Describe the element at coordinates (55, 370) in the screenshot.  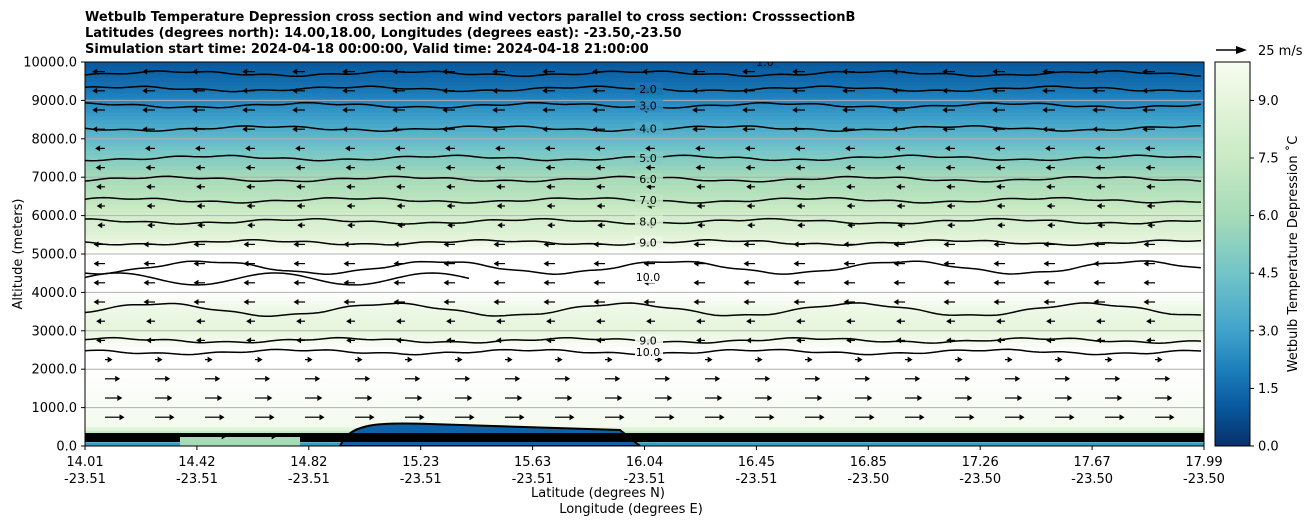
I see `y-tick-label: 2000.0` at that location.